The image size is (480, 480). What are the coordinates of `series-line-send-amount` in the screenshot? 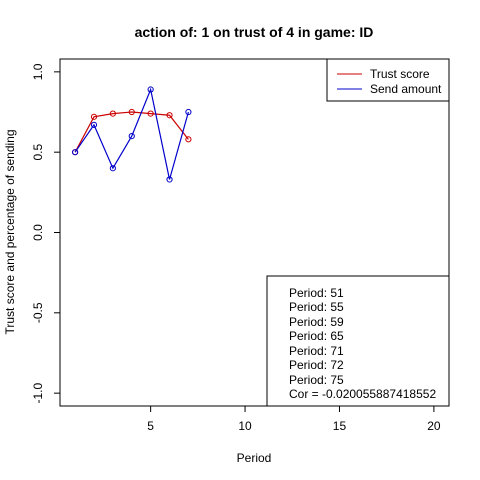 It's located at (131, 133).